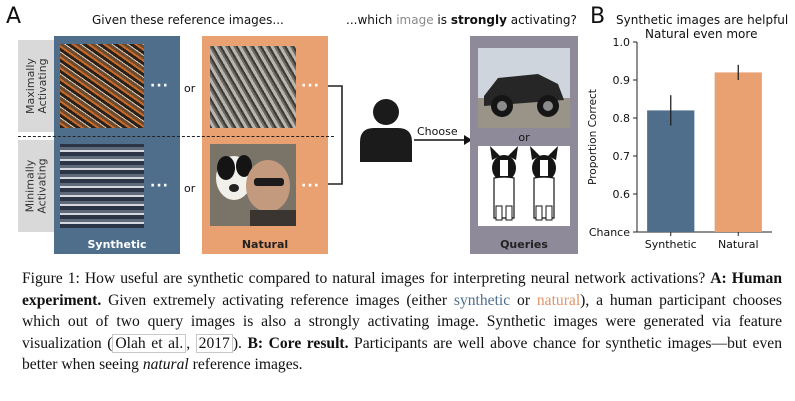  I want to click on bracket-lines, so click(338, 135).